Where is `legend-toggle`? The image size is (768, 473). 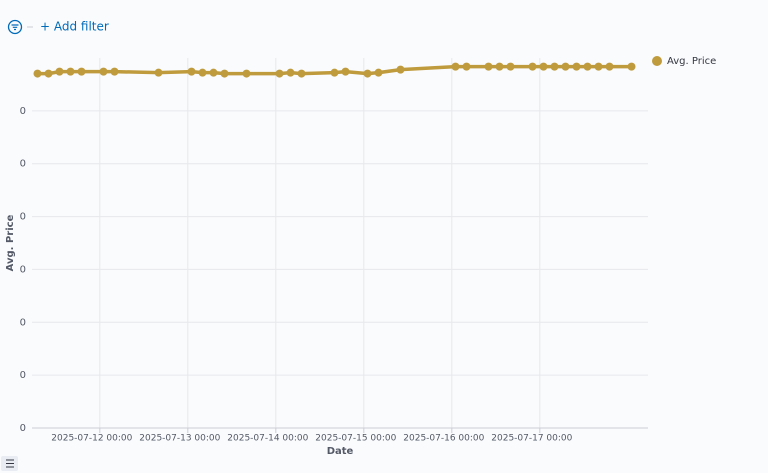 legend-toggle is located at coordinates (9, 463).